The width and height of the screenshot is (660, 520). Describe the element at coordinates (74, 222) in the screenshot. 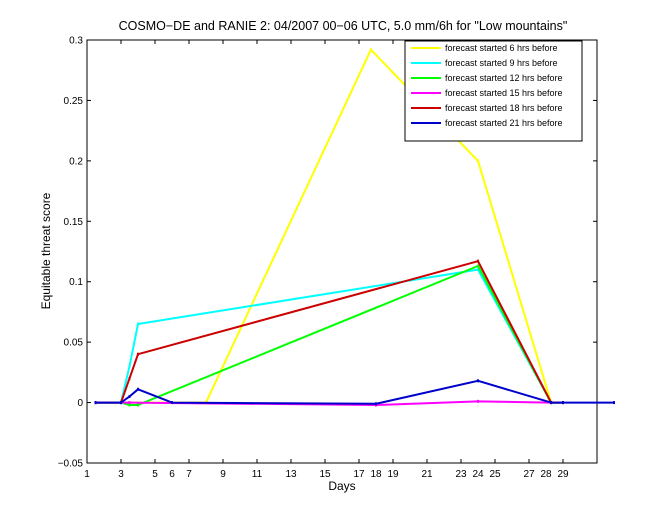

I see `y-tick-label: 0.15` at that location.